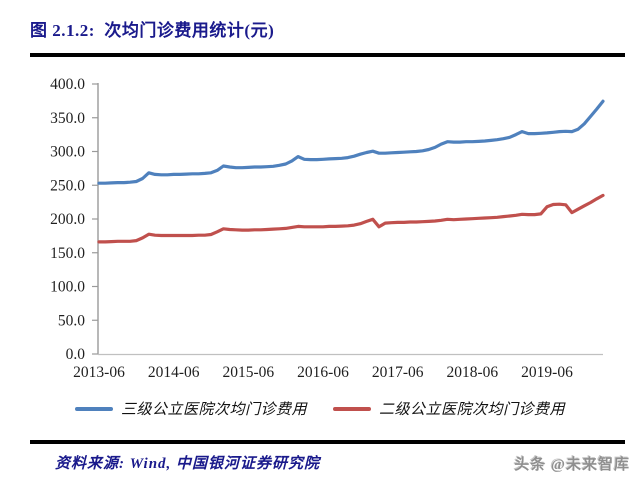 This screenshot has height=486, width=640. What do you see at coordinates (213, 410) in the screenshot?
I see `legend-label-tertiary-hospital: 三级公立医院次均门诊费用` at bounding box center [213, 410].